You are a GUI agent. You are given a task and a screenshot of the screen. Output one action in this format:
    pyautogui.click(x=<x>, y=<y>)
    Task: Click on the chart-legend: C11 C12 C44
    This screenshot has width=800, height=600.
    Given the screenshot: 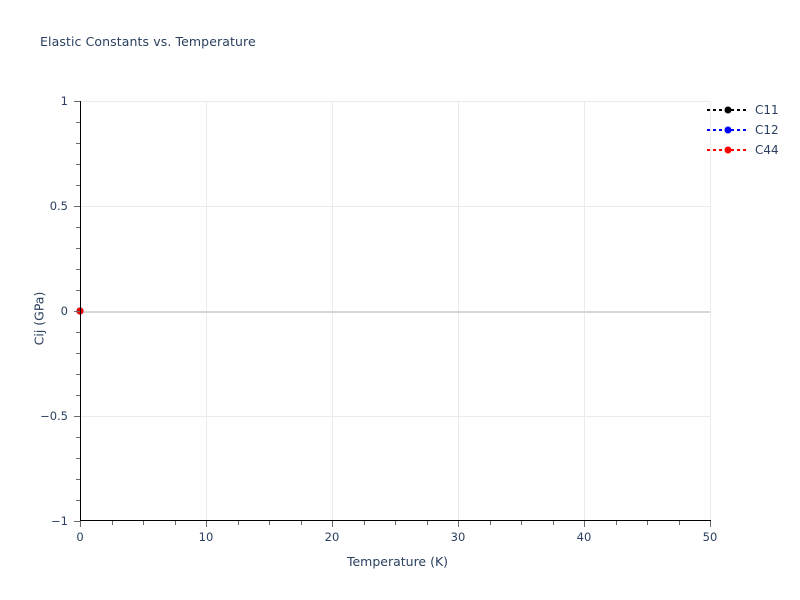 What is the action you would take?
    pyautogui.click(x=752, y=130)
    